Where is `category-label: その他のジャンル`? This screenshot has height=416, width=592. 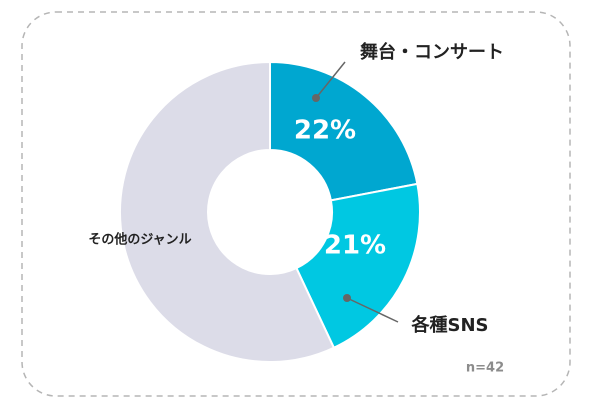
category-label: その他のジャンル is located at coordinates (139, 240).